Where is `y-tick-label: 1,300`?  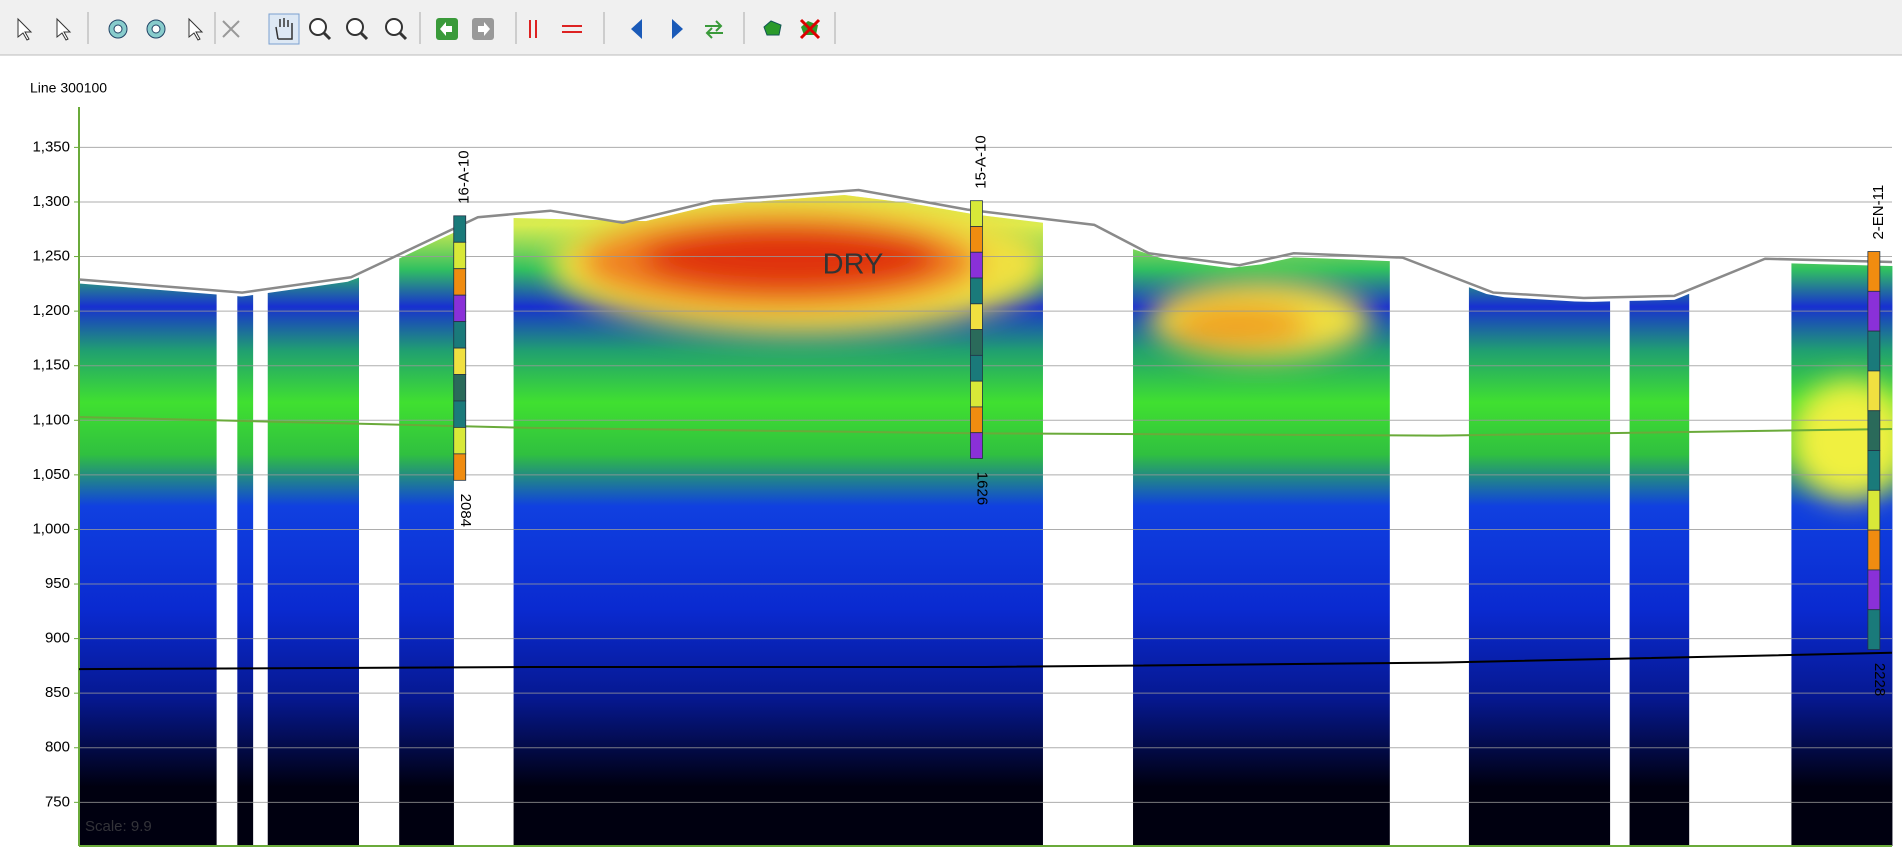
y-tick-label: 1,300 is located at coordinates (51, 201).